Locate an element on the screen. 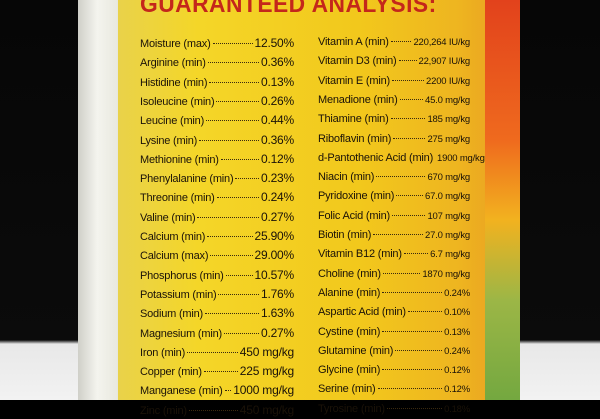 Image resolution: width=600 pixels, height=419 pixels. analysis-row: Vitamin B12 (min) 6.7 mg/kg is located at coordinates (394, 256).